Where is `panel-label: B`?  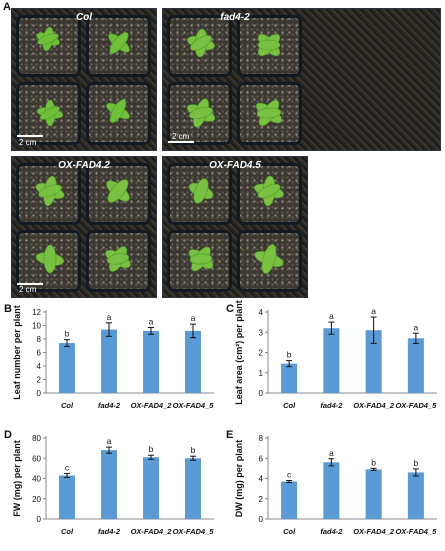 panel-label: B is located at coordinates (8, 309).